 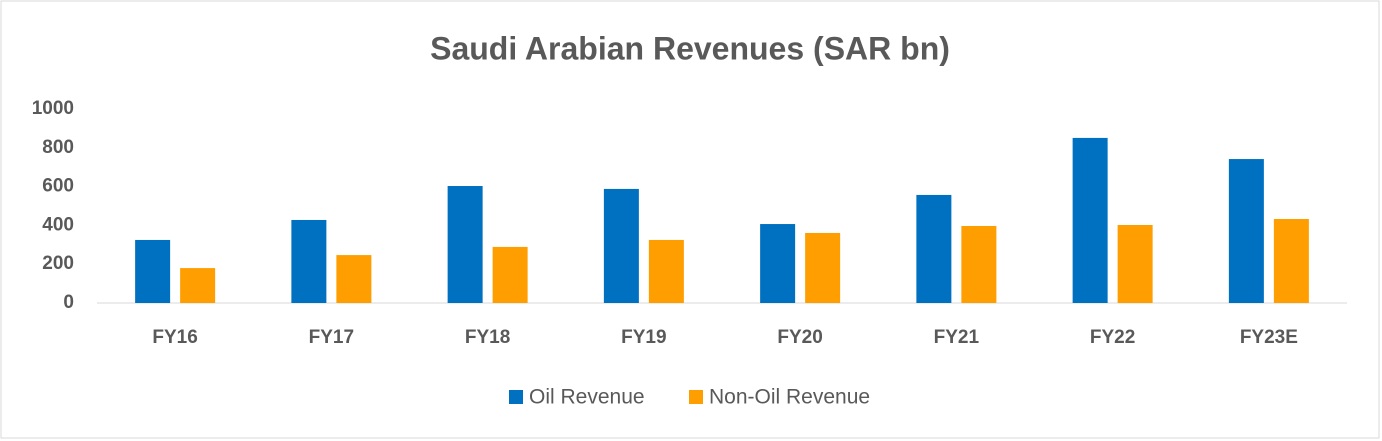 I want to click on y-tick-label: 0, so click(x=68, y=302).